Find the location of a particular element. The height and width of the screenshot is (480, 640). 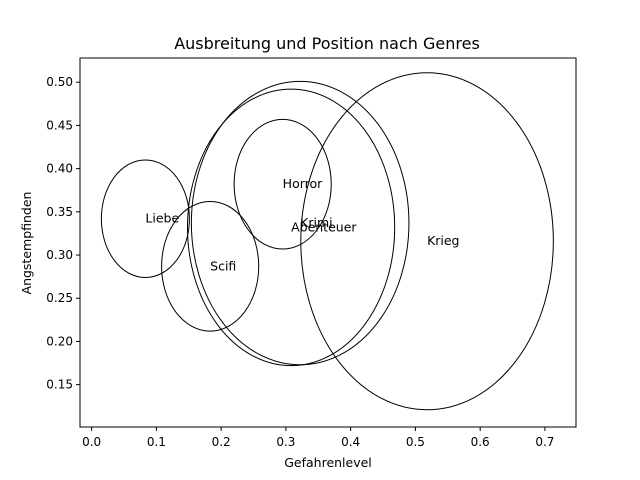

ellipse-label-horror: Horror is located at coordinates (303, 183).